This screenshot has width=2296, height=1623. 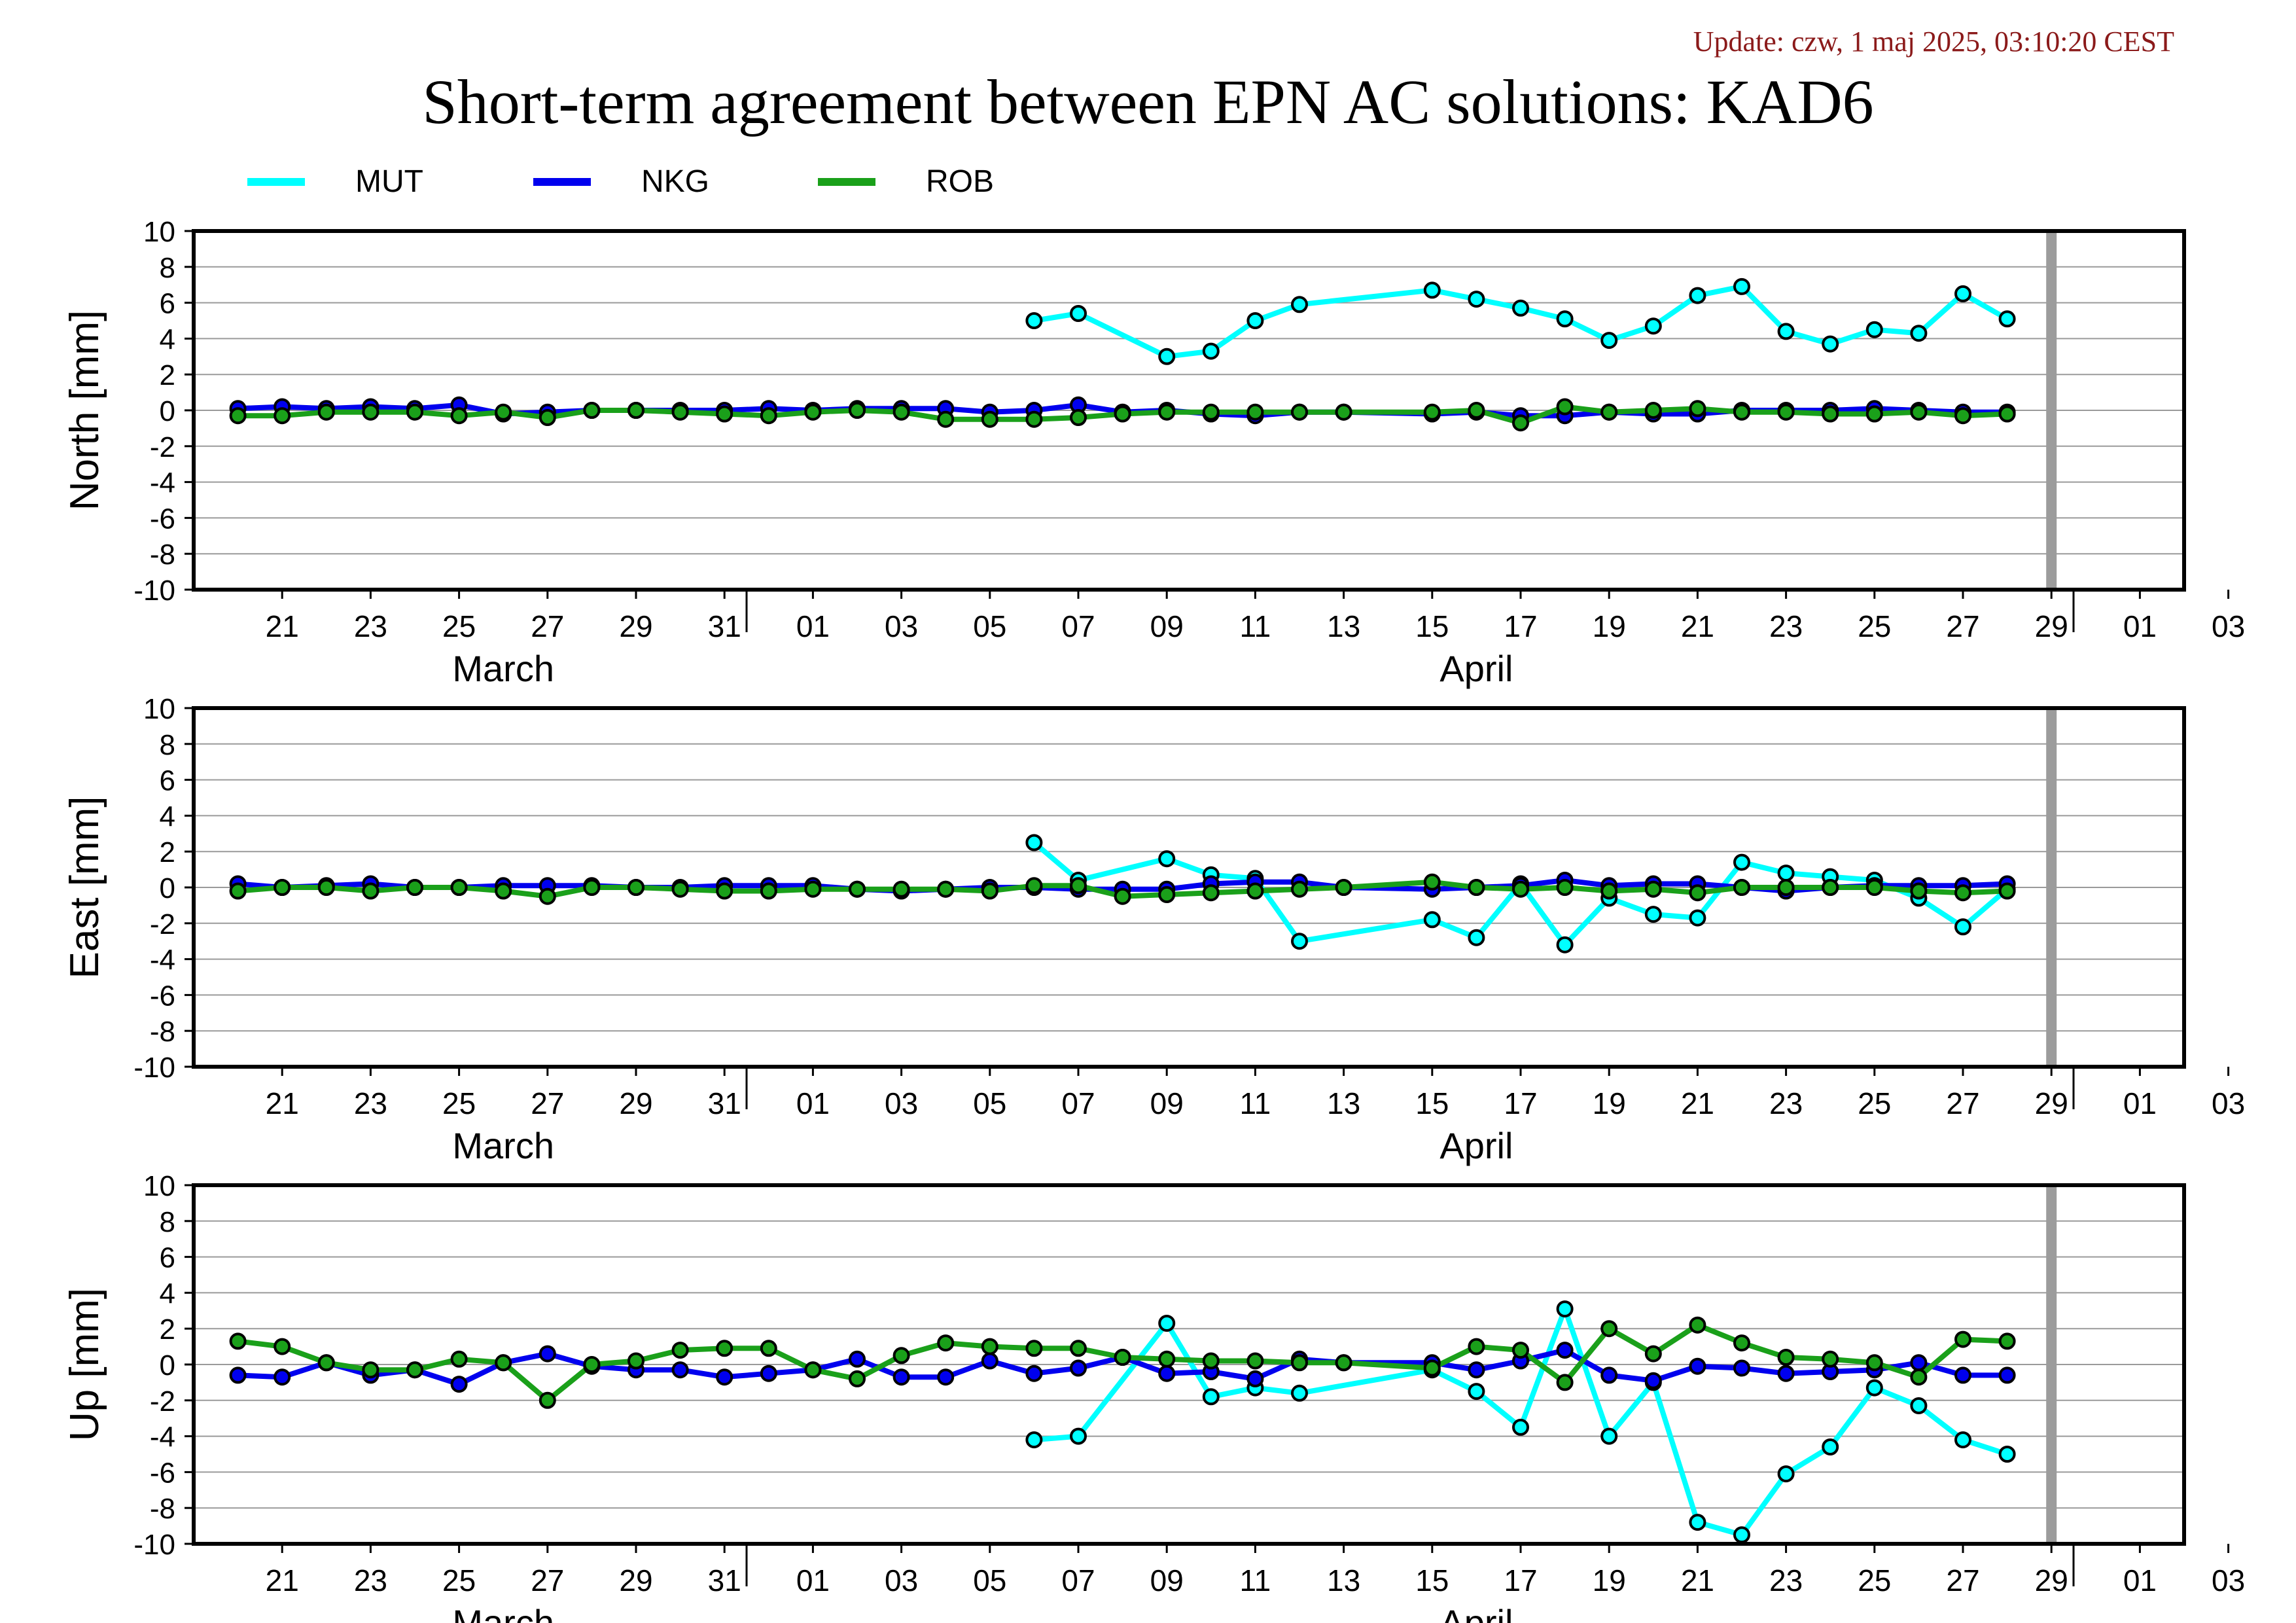 What do you see at coordinates (813, 626) in the screenshot?
I see `panel-1-xtick-label: 01` at bounding box center [813, 626].